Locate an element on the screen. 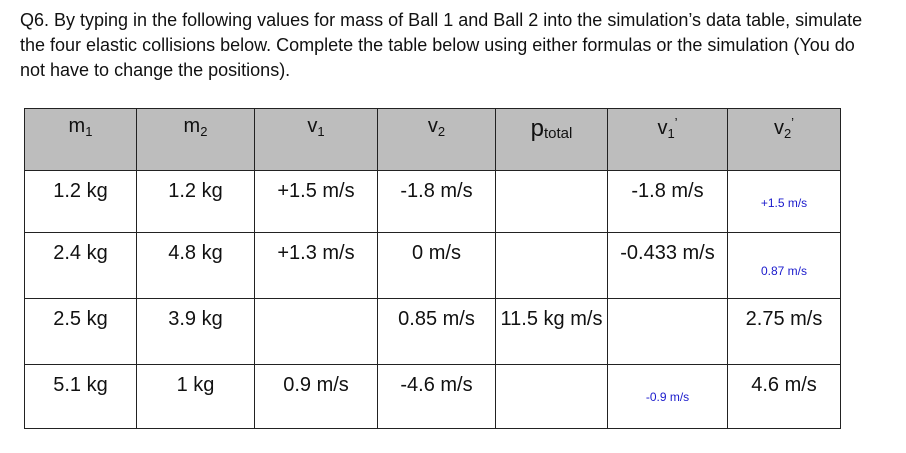 The height and width of the screenshot is (453, 906). cell-v1-prime: -0.9 m/s is located at coordinates (667, 396).